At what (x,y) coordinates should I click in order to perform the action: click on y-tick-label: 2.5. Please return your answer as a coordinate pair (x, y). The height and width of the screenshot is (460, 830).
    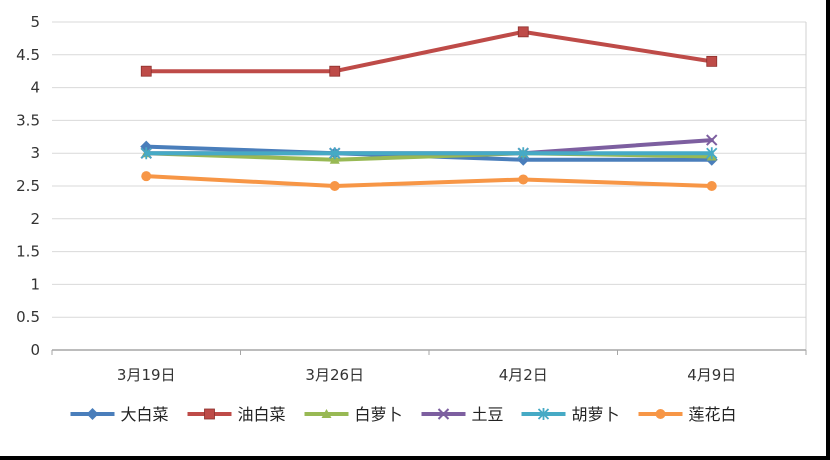
    Looking at the image, I should click on (28, 186).